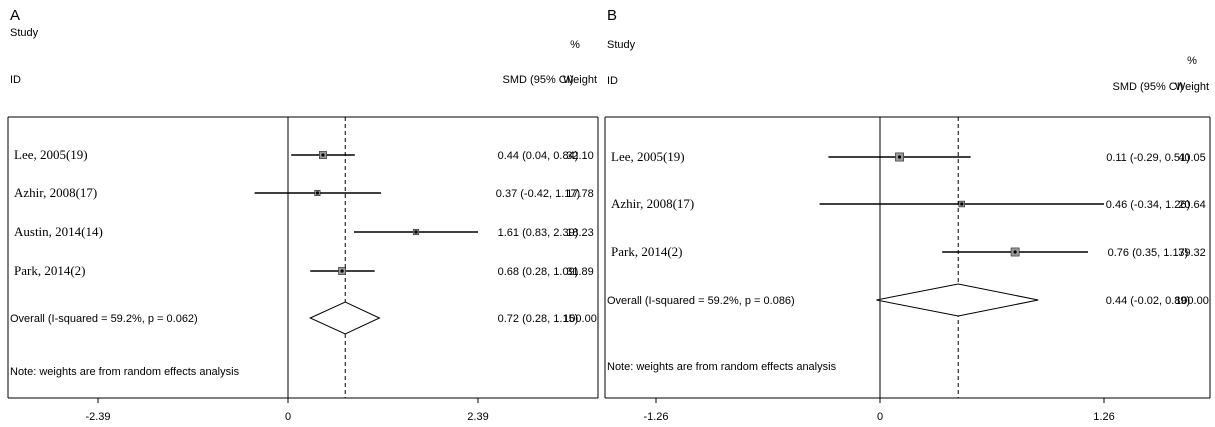 This screenshot has width=1215, height=427. I want to click on study-label: Austin, 2014(14), so click(58, 231).